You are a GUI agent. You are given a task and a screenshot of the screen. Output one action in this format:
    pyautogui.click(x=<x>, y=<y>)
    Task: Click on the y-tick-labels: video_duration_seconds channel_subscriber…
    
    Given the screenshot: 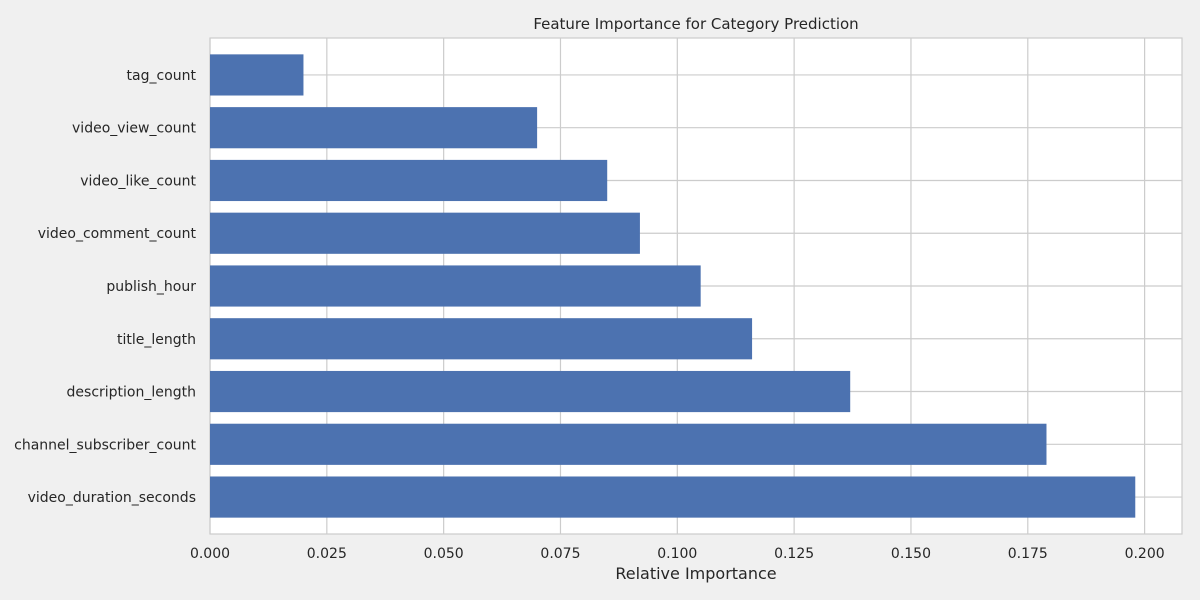 What is the action you would take?
    pyautogui.click(x=105, y=287)
    